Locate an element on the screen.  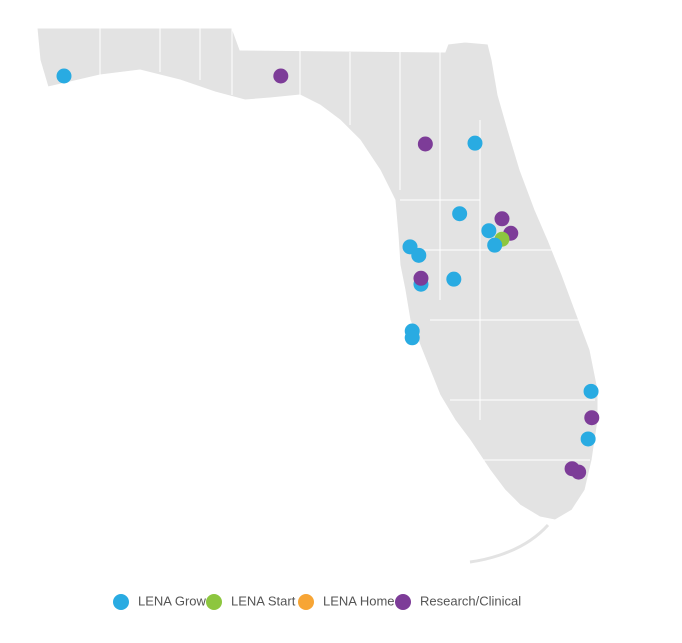
legend-label: Research/Clinical is located at coordinates (470, 600).